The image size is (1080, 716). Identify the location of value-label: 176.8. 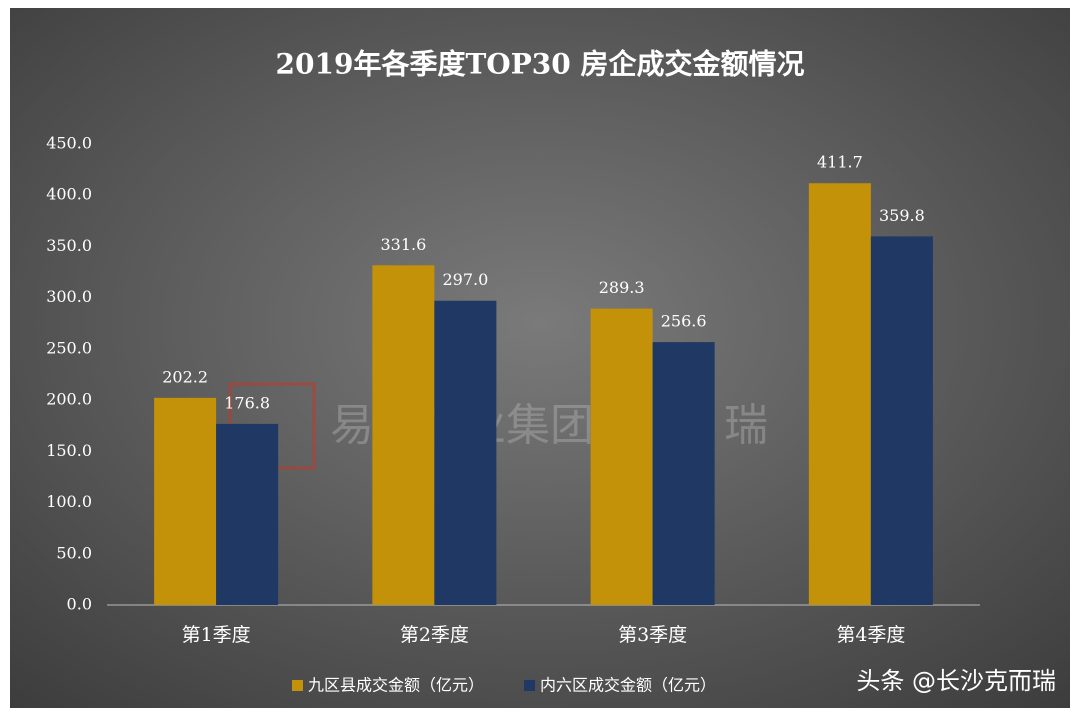
(247, 402).